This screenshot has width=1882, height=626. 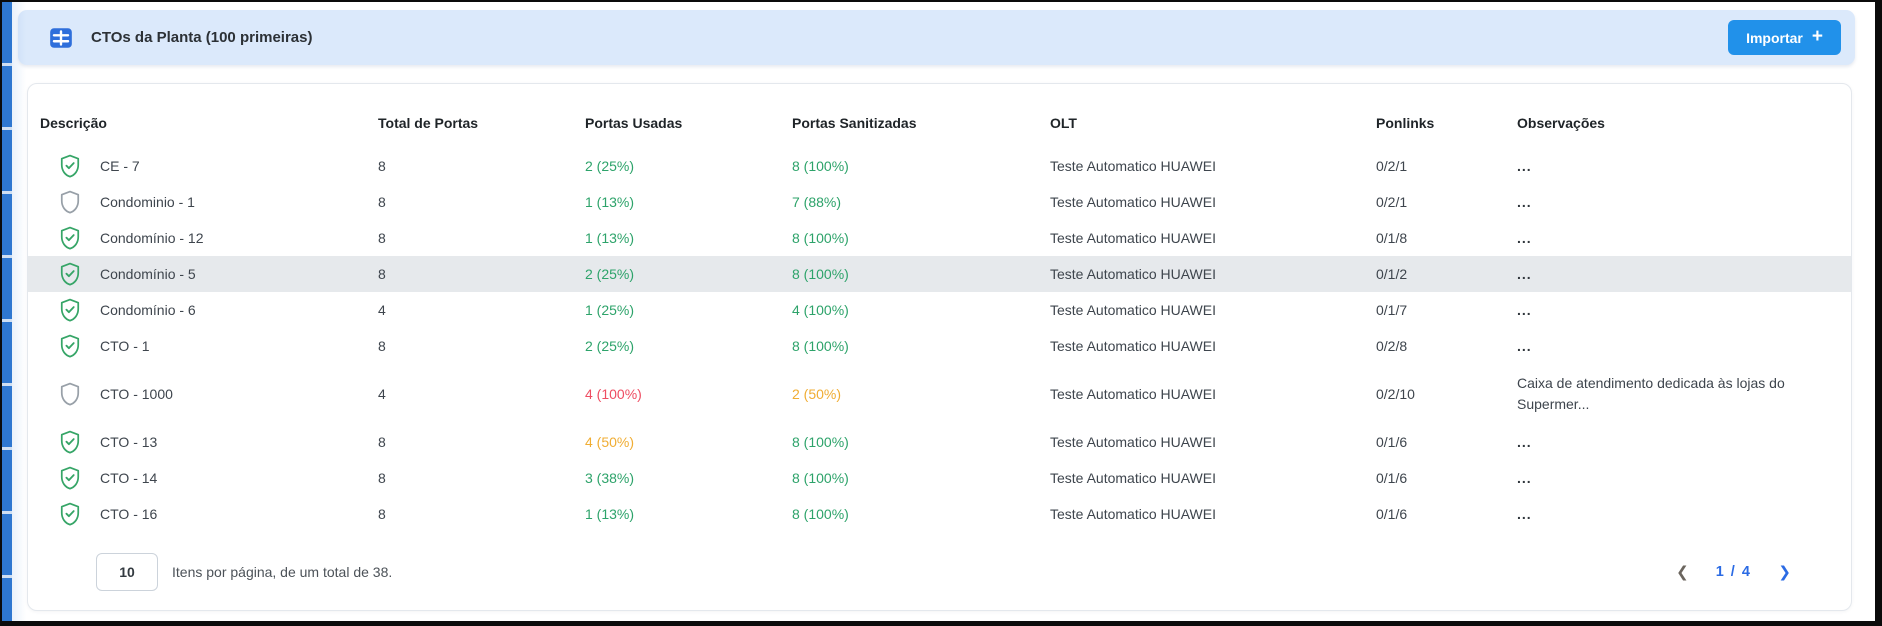 I want to click on descricao-cell: CTO - 1, so click(x=209, y=346).